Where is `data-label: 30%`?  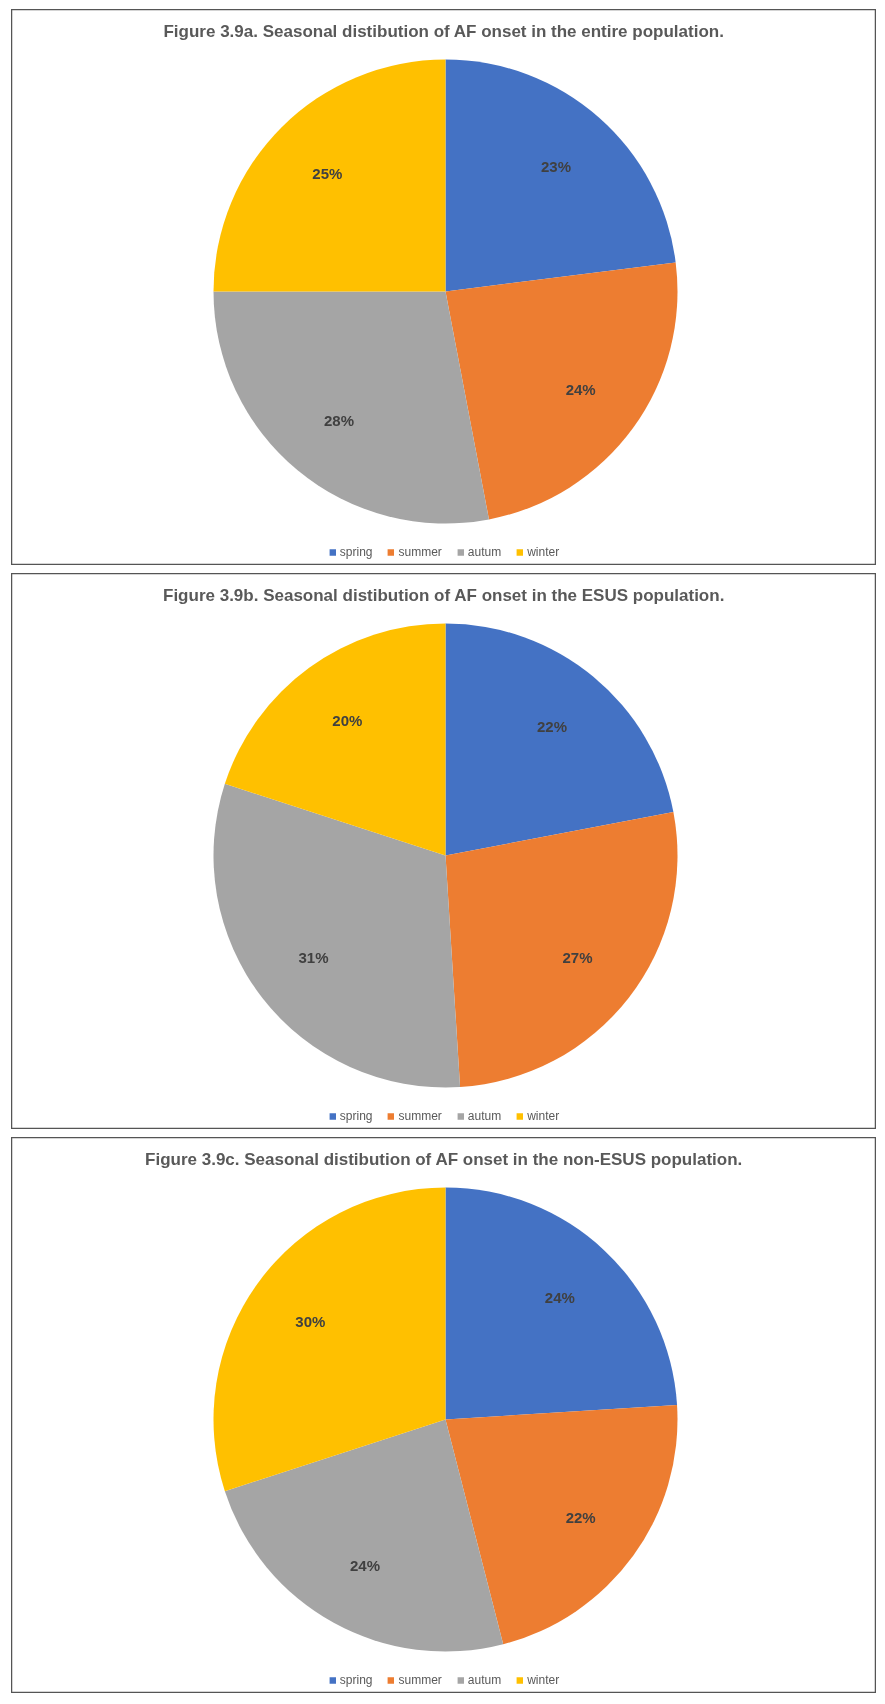 data-label: 30% is located at coordinates (310, 1321).